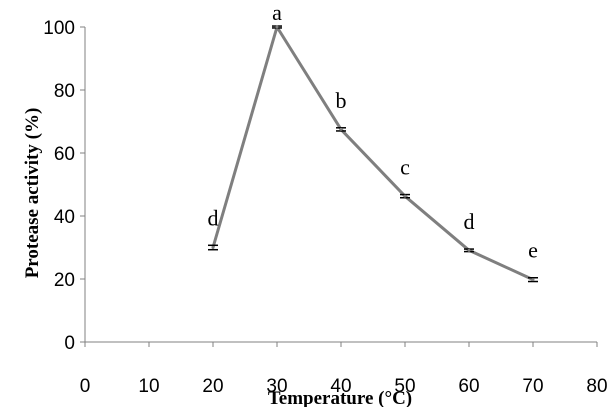 This screenshot has width=612, height=407. I want to click on y-tick-label: 60, so click(64, 154).